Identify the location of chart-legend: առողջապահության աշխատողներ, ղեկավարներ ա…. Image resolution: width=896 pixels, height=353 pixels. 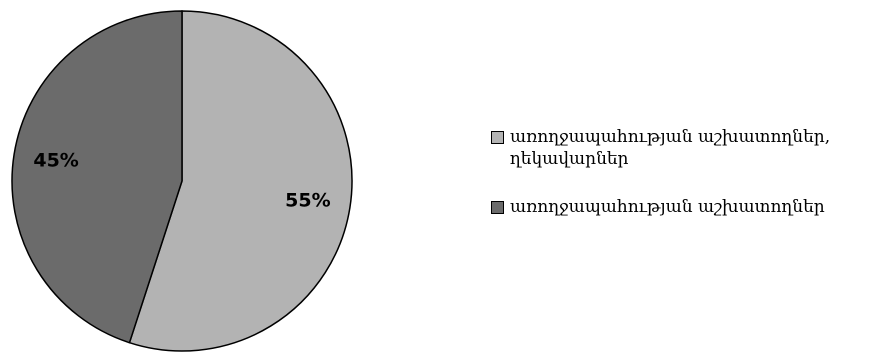
(691, 172).